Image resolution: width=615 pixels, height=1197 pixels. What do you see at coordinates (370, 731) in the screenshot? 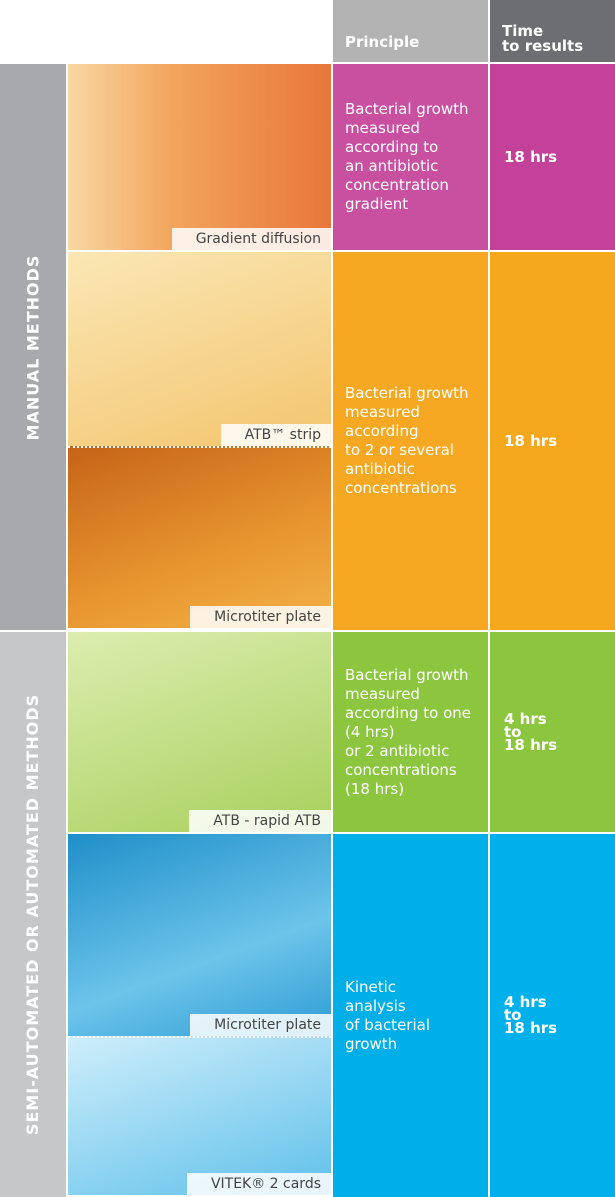
I see `principle-line: (4 hrs)` at bounding box center [370, 731].